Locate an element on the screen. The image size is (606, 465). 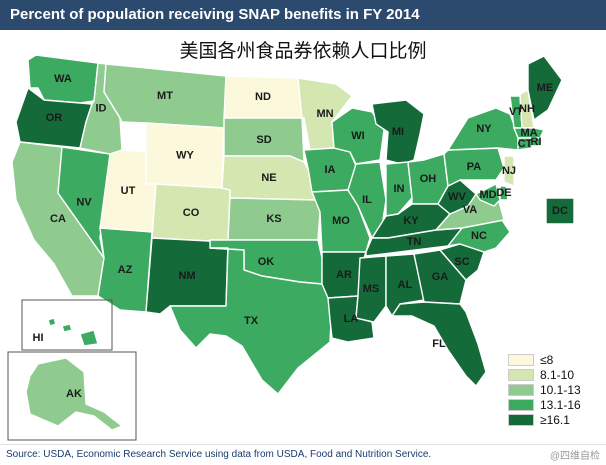
state-label-me: ME is located at coordinates (545, 88).